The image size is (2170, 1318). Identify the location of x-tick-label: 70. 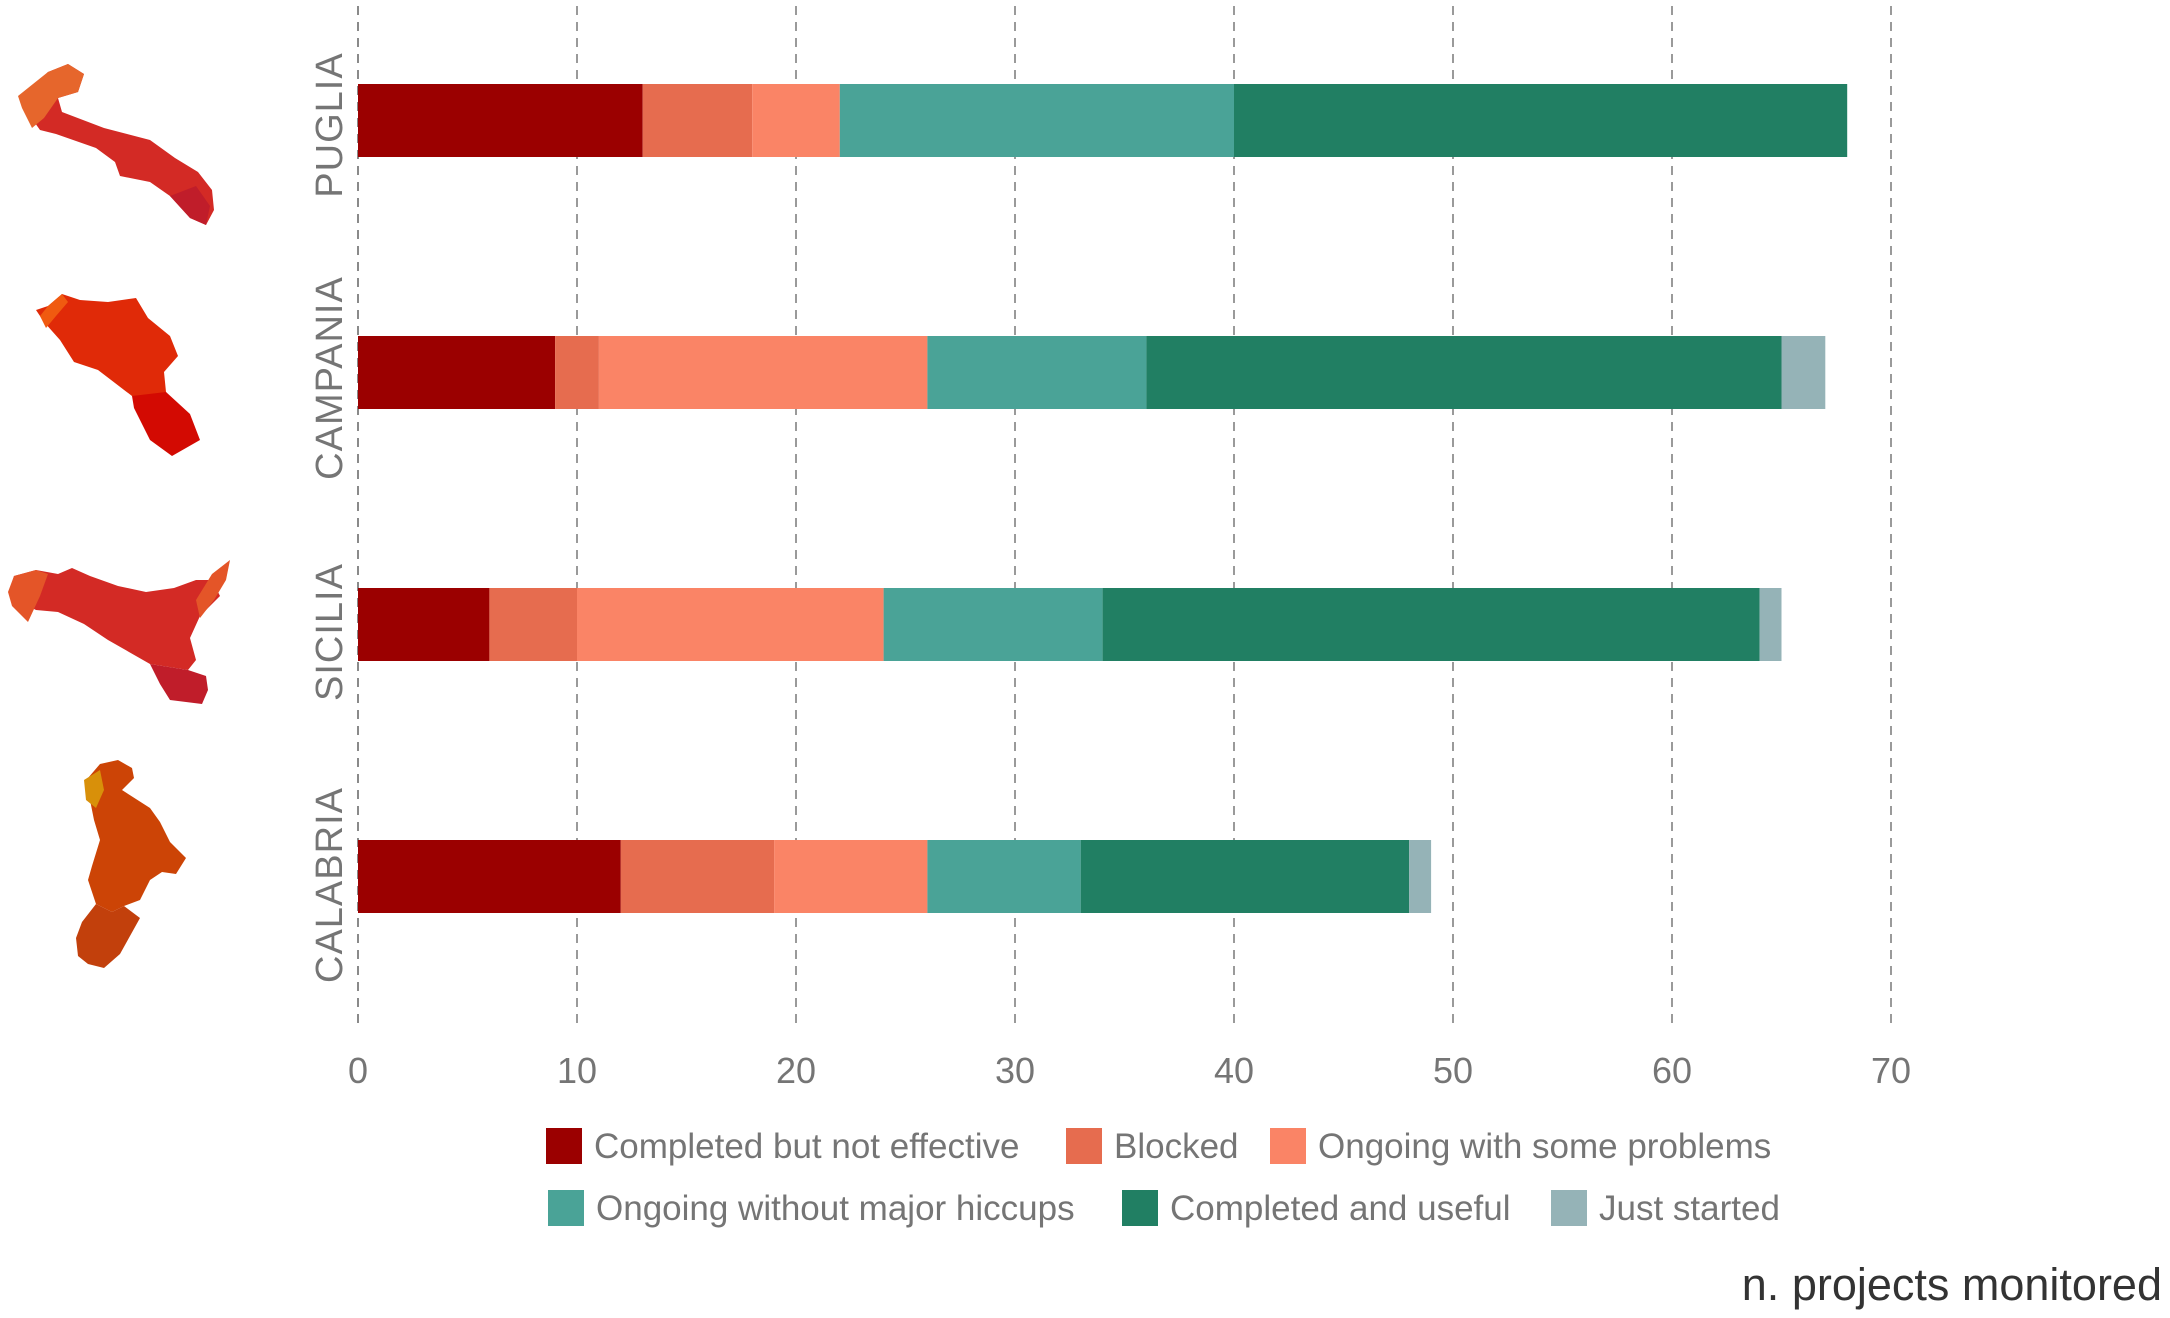
(1891, 1070).